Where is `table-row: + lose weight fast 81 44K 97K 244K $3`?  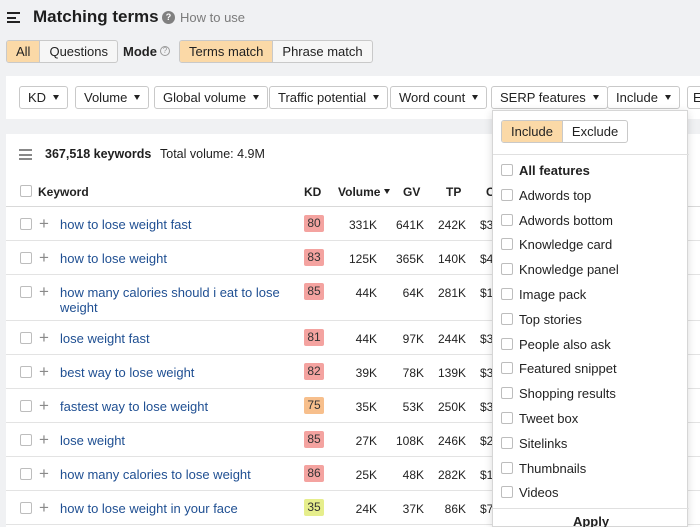 table-row: + lose weight fast 81 44K 97K 244K $3 is located at coordinates (353, 338).